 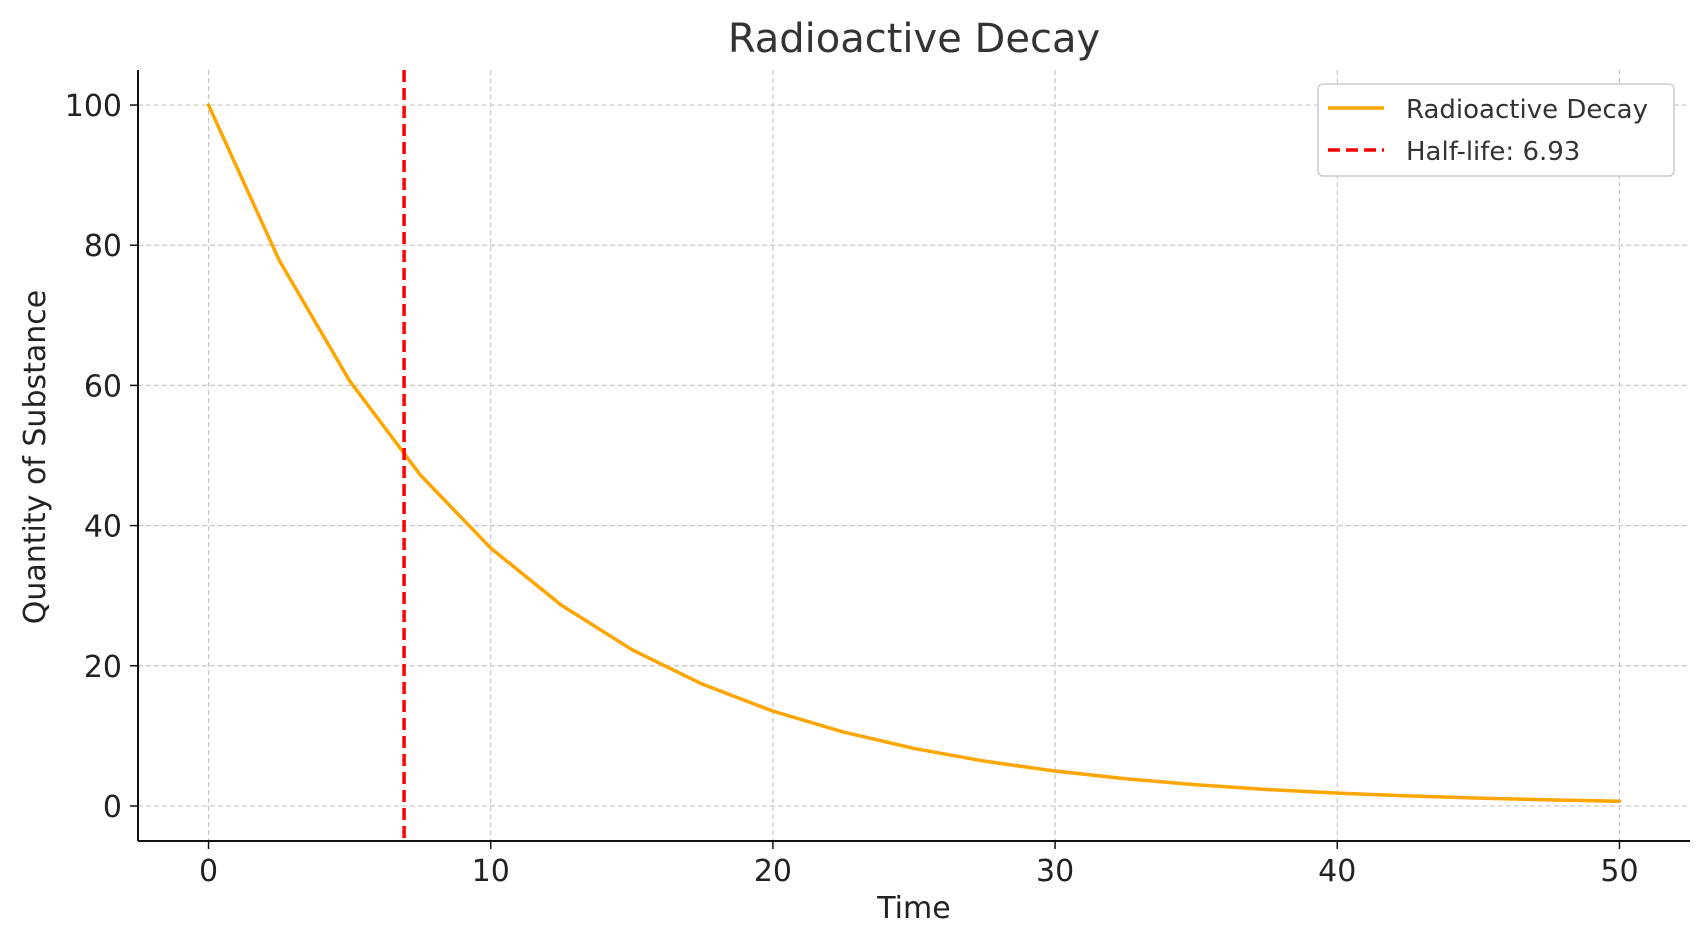 I want to click on x-axis-label: Time, so click(x=913, y=908).